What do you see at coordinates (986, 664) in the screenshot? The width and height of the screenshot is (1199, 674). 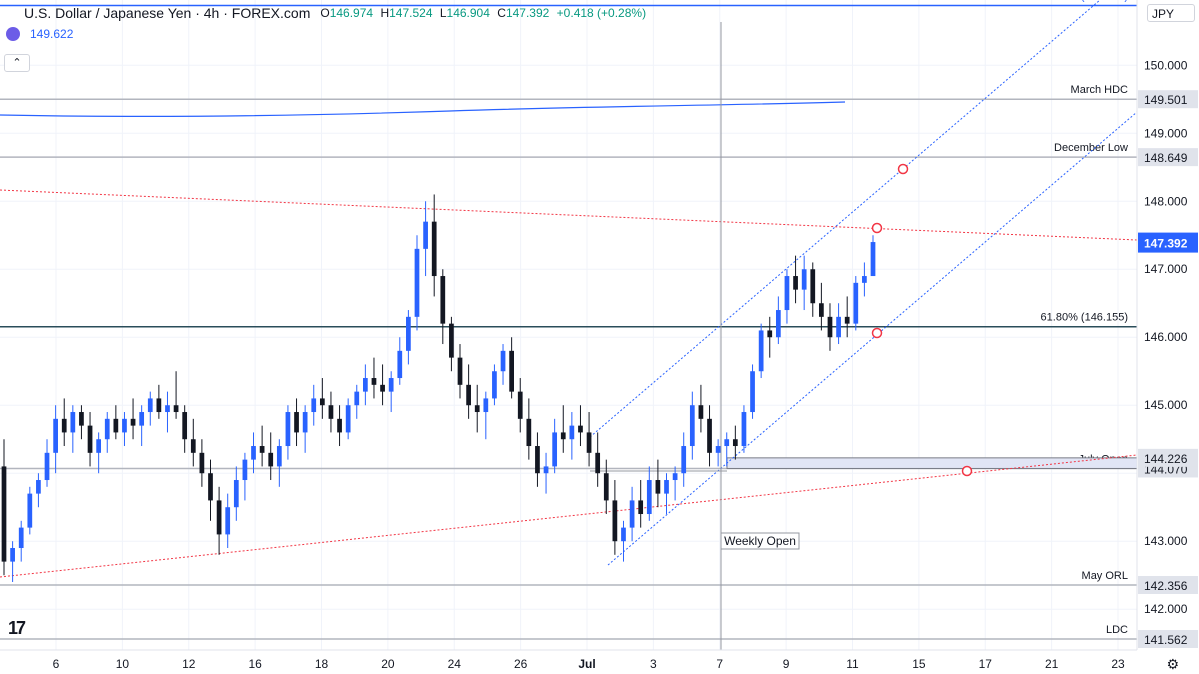 I see `x-tick-label: 17` at bounding box center [986, 664].